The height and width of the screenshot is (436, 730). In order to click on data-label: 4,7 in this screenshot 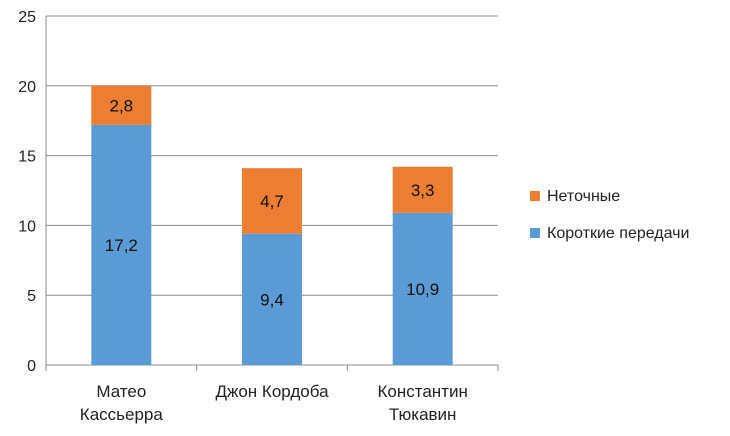, I will do `click(272, 201)`.